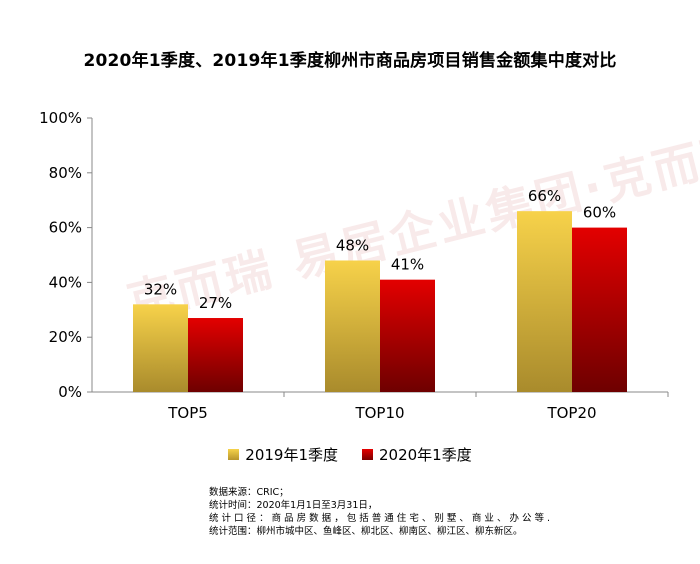 The height and width of the screenshot is (564, 700). What do you see at coordinates (350, 61) in the screenshot?
I see `chart-title: 2020年1季度、2019年1季度柳州市商品房项目销售金额集中度对比` at bounding box center [350, 61].